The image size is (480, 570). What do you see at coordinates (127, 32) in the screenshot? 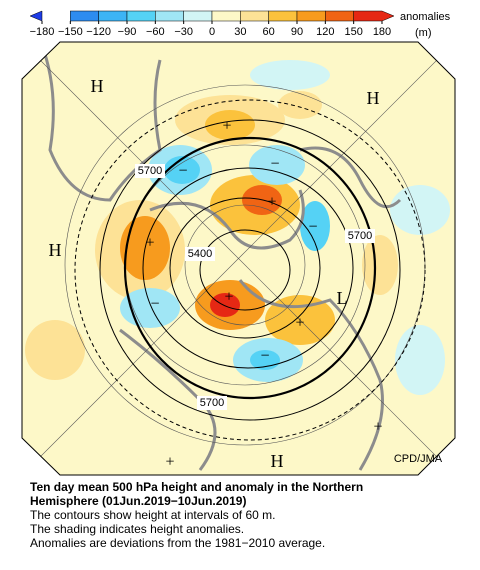
I see `colorbar-tick-label: −90` at bounding box center [127, 32].